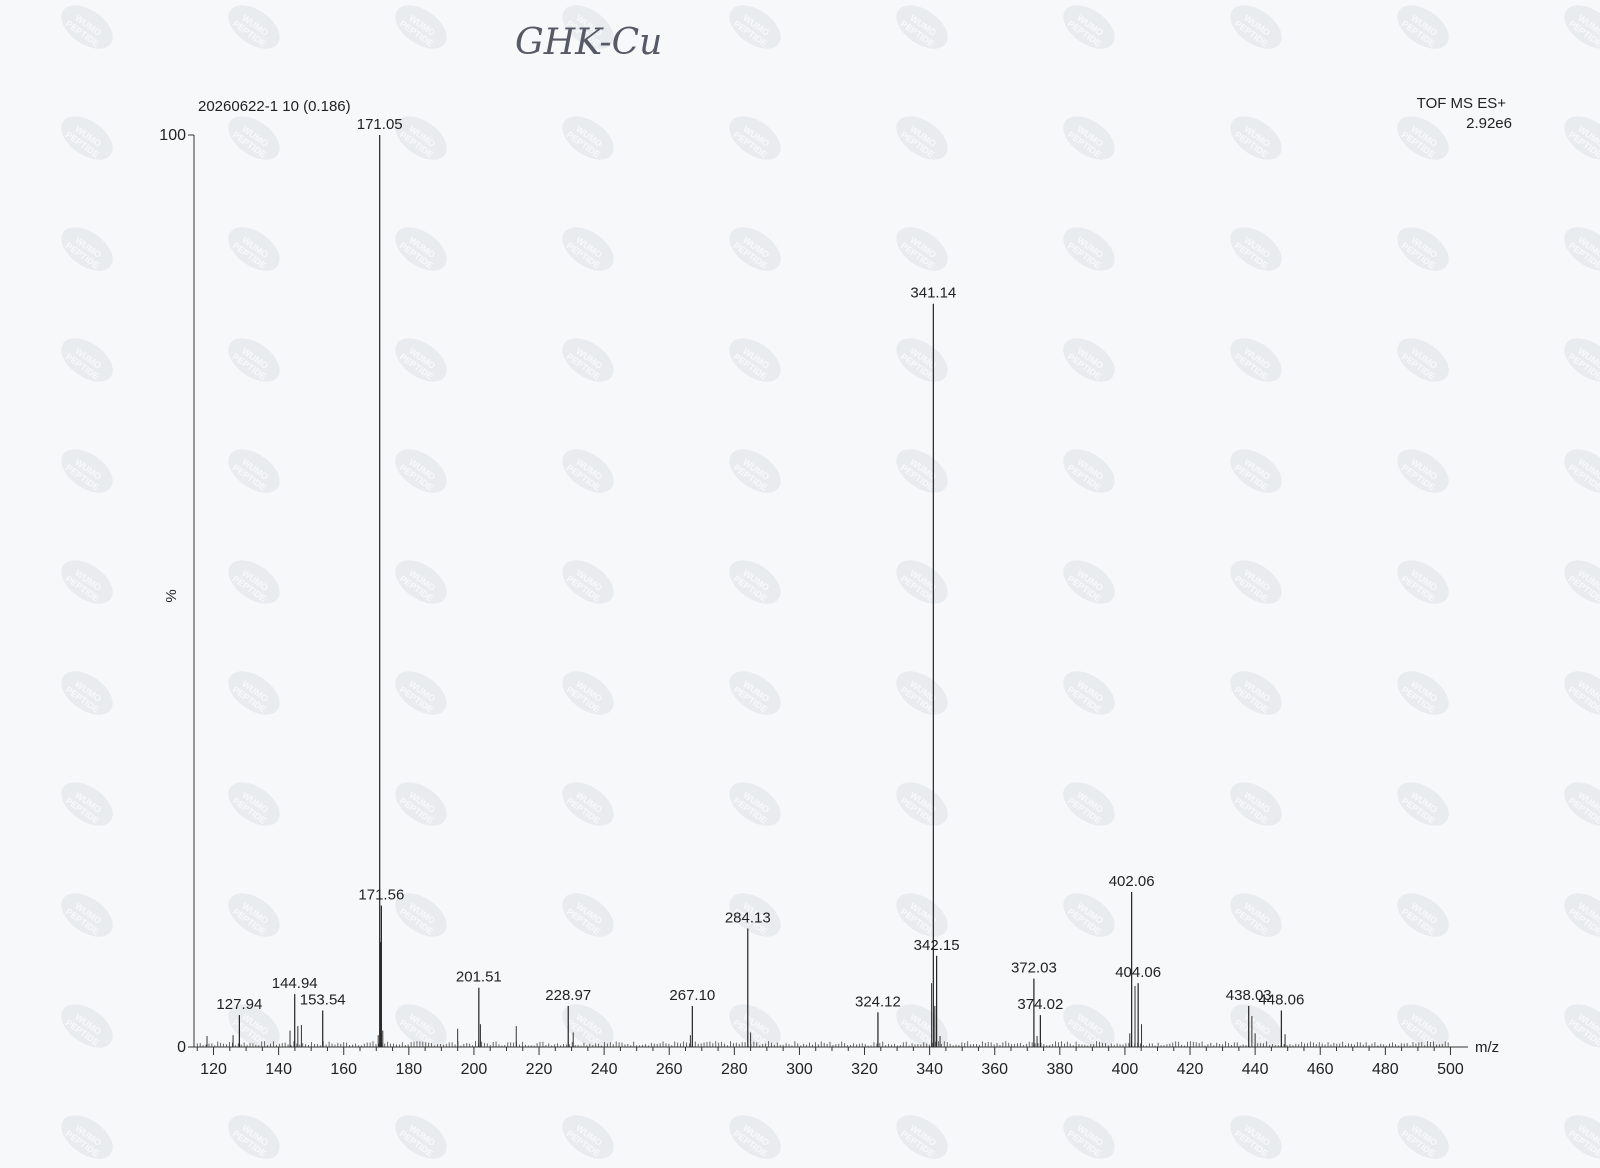 The width and height of the screenshot is (1600, 1168). What do you see at coordinates (734, 1069) in the screenshot?
I see `x-tick-label: 280` at bounding box center [734, 1069].